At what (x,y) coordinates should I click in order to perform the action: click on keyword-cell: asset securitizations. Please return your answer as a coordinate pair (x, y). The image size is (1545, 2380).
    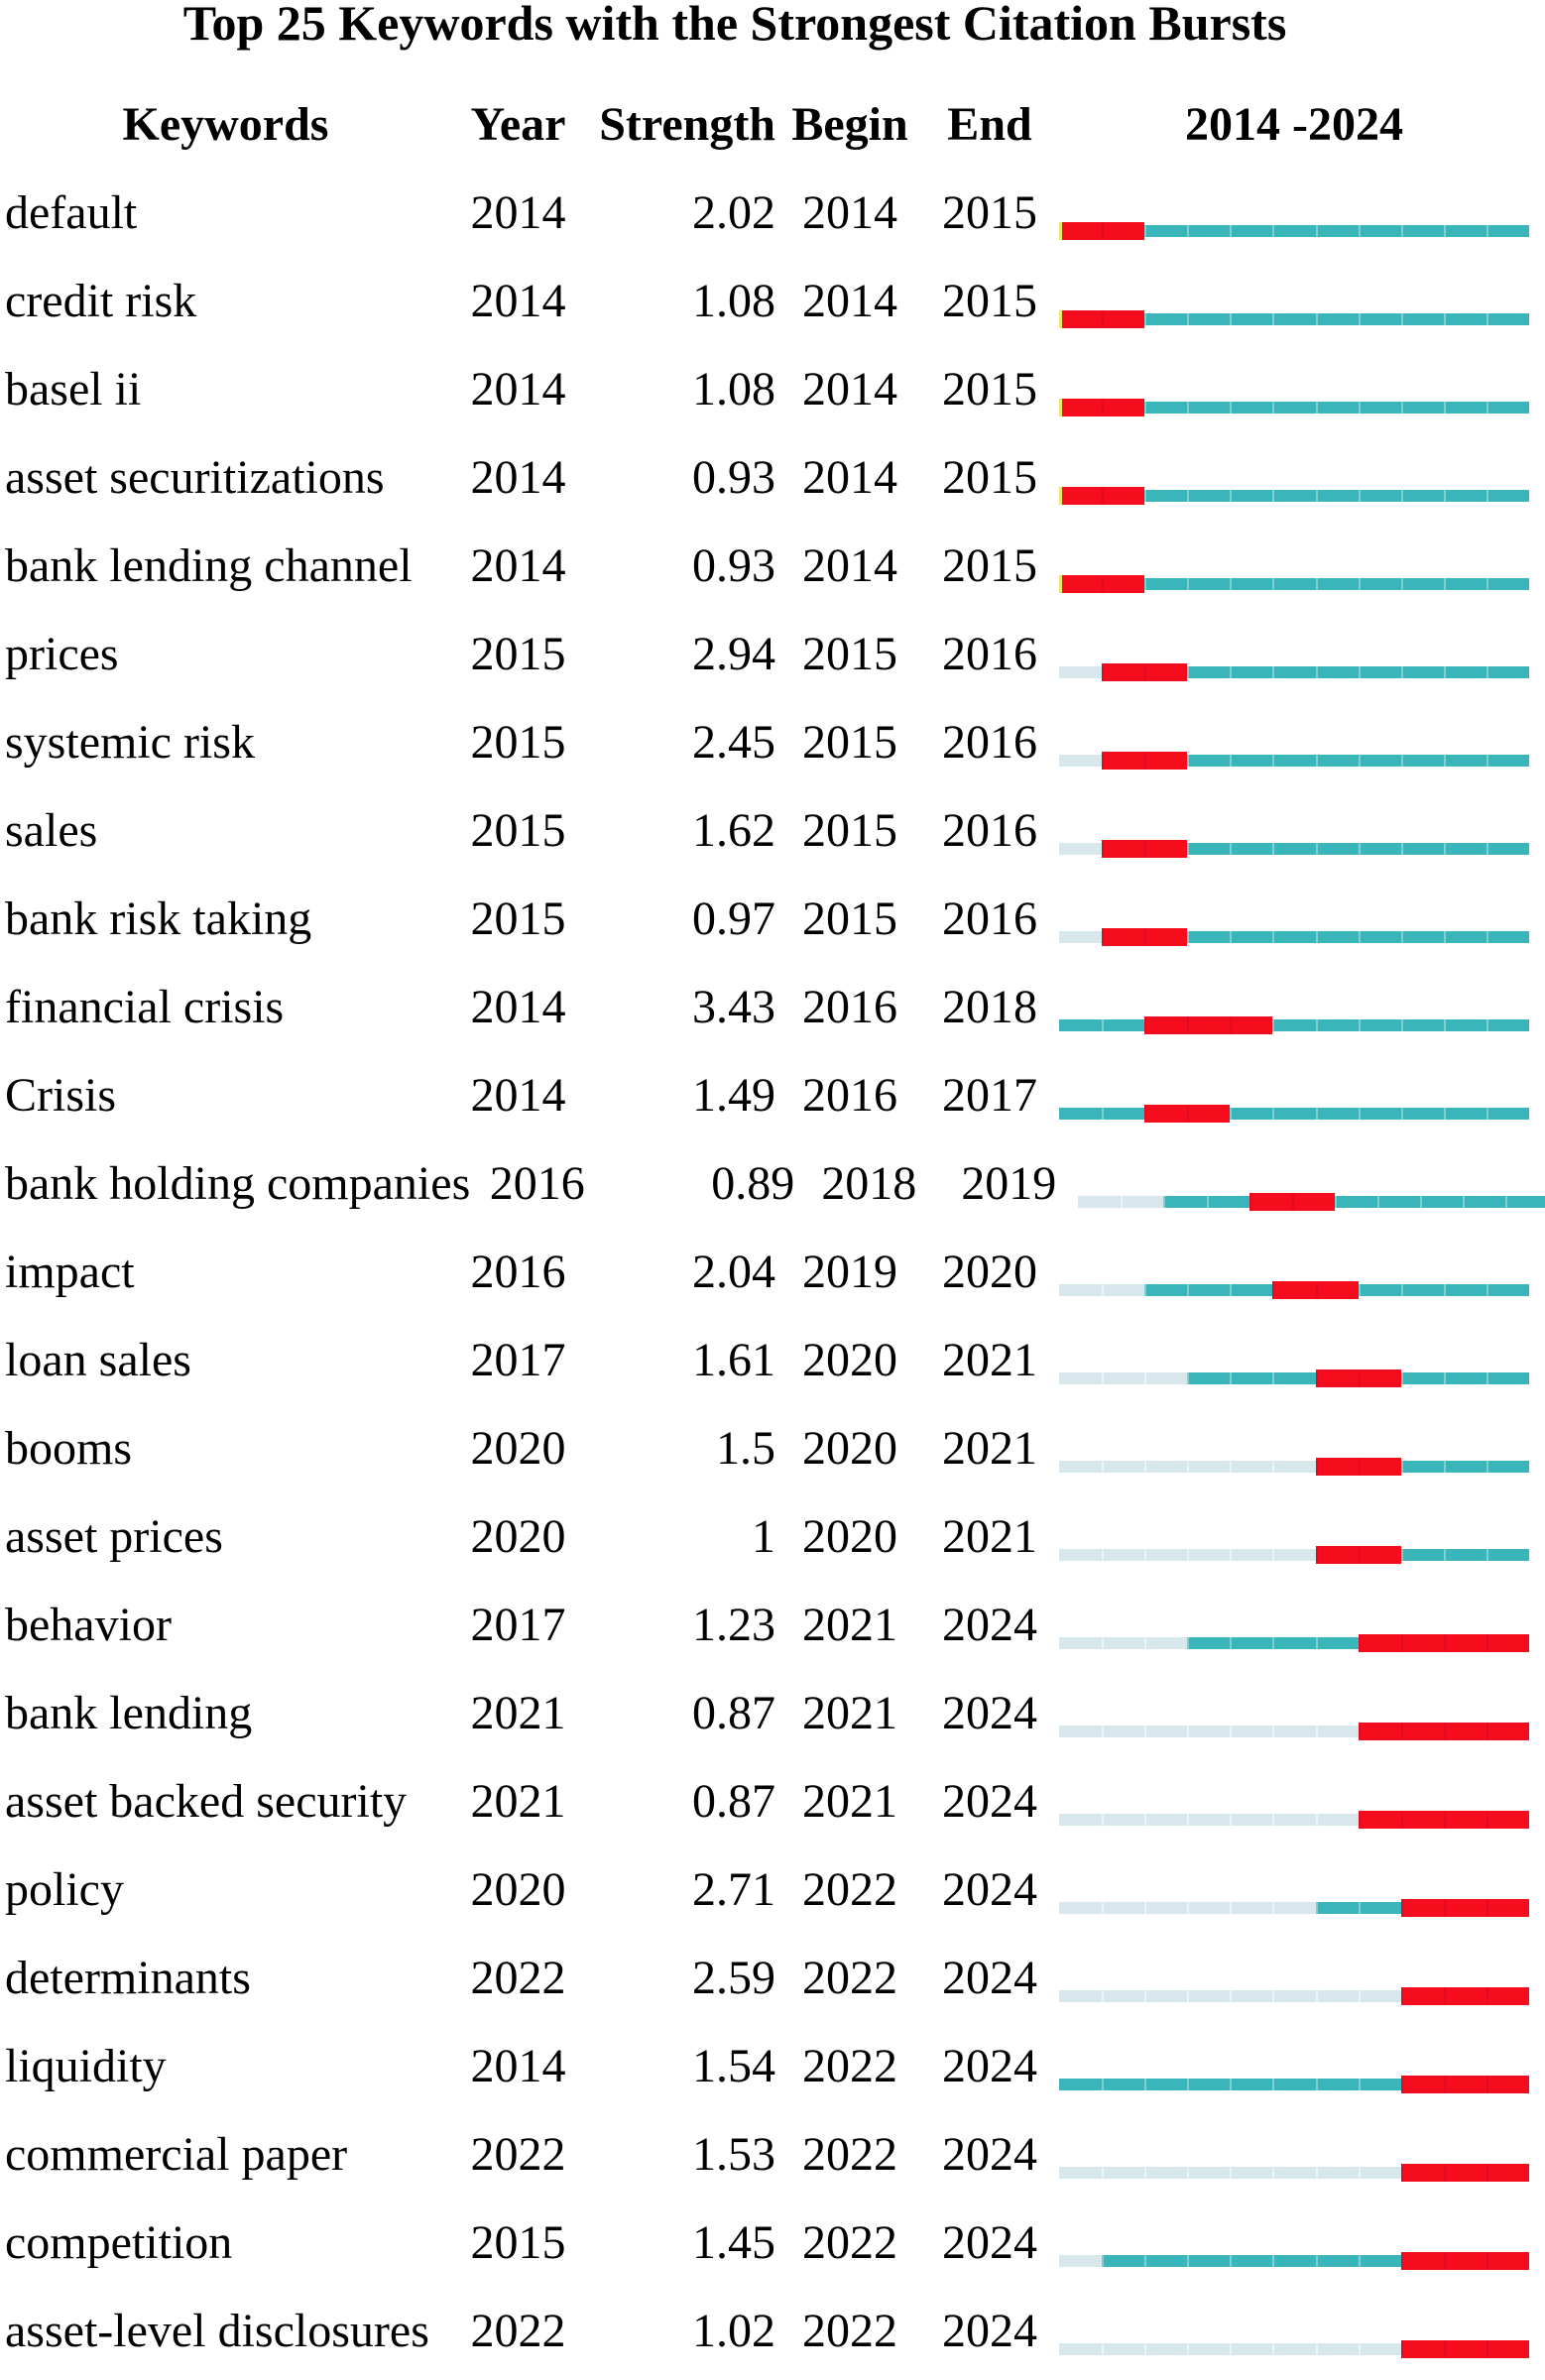
    Looking at the image, I should click on (195, 477).